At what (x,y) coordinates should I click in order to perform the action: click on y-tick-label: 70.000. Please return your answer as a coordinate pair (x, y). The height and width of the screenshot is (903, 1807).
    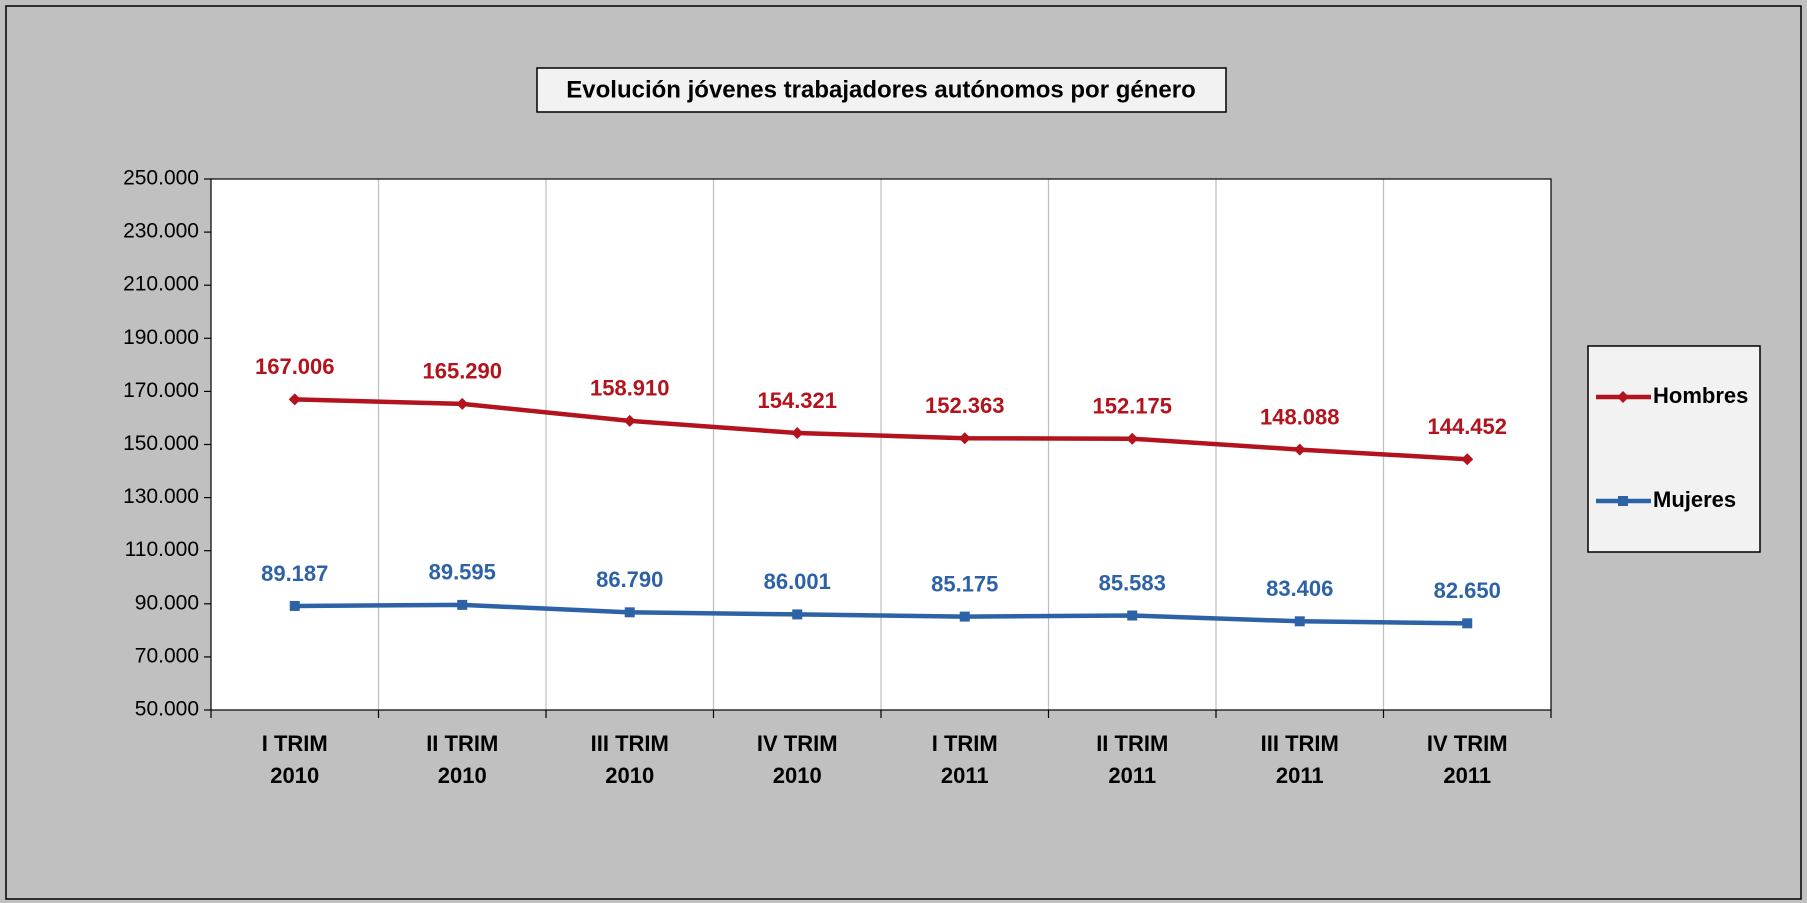
    Looking at the image, I should click on (167, 655).